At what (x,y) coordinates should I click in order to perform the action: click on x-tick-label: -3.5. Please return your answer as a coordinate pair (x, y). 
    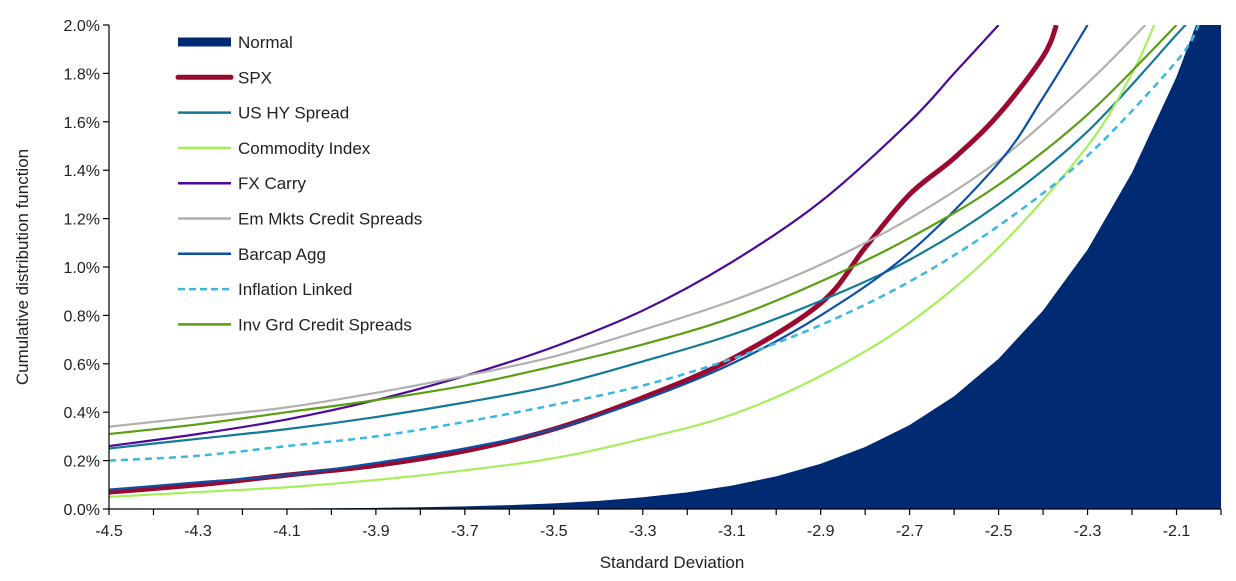
    Looking at the image, I should click on (554, 531).